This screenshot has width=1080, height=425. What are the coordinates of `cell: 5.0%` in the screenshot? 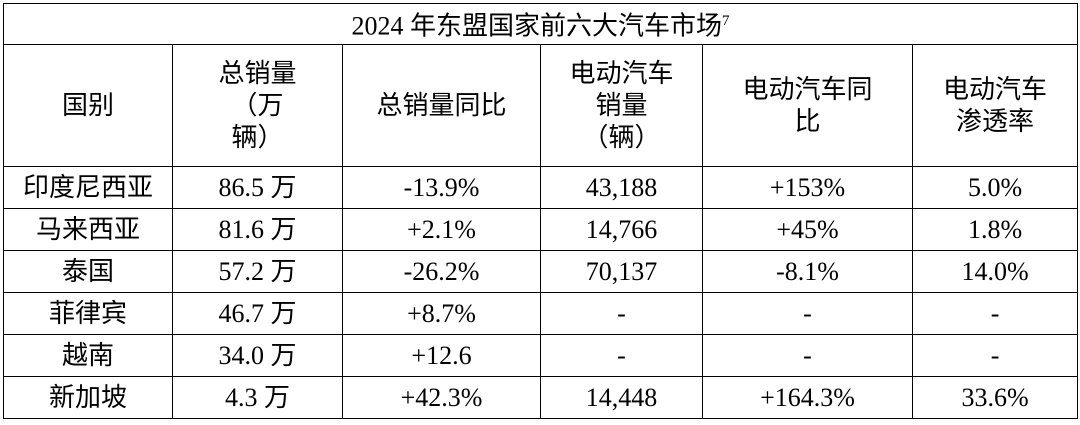 It's located at (995, 187).